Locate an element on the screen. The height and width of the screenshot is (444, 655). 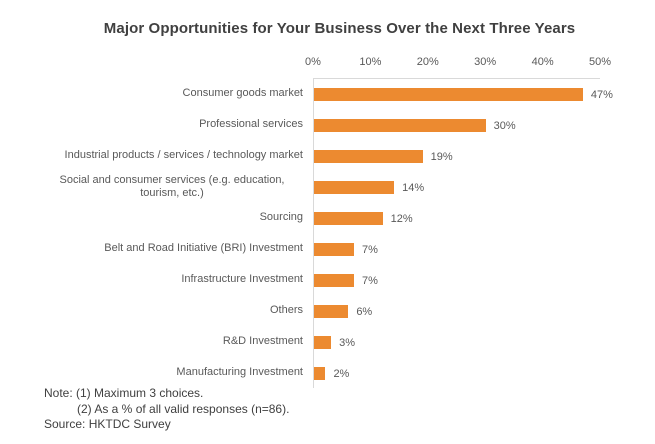
value-label: 12% is located at coordinates (401, 218).